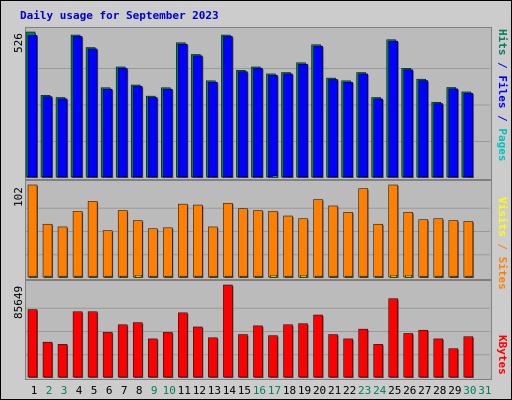 The width and height of the screenshot is (512, 400). I want to click on day-label-18: 18, so click(289, 390).